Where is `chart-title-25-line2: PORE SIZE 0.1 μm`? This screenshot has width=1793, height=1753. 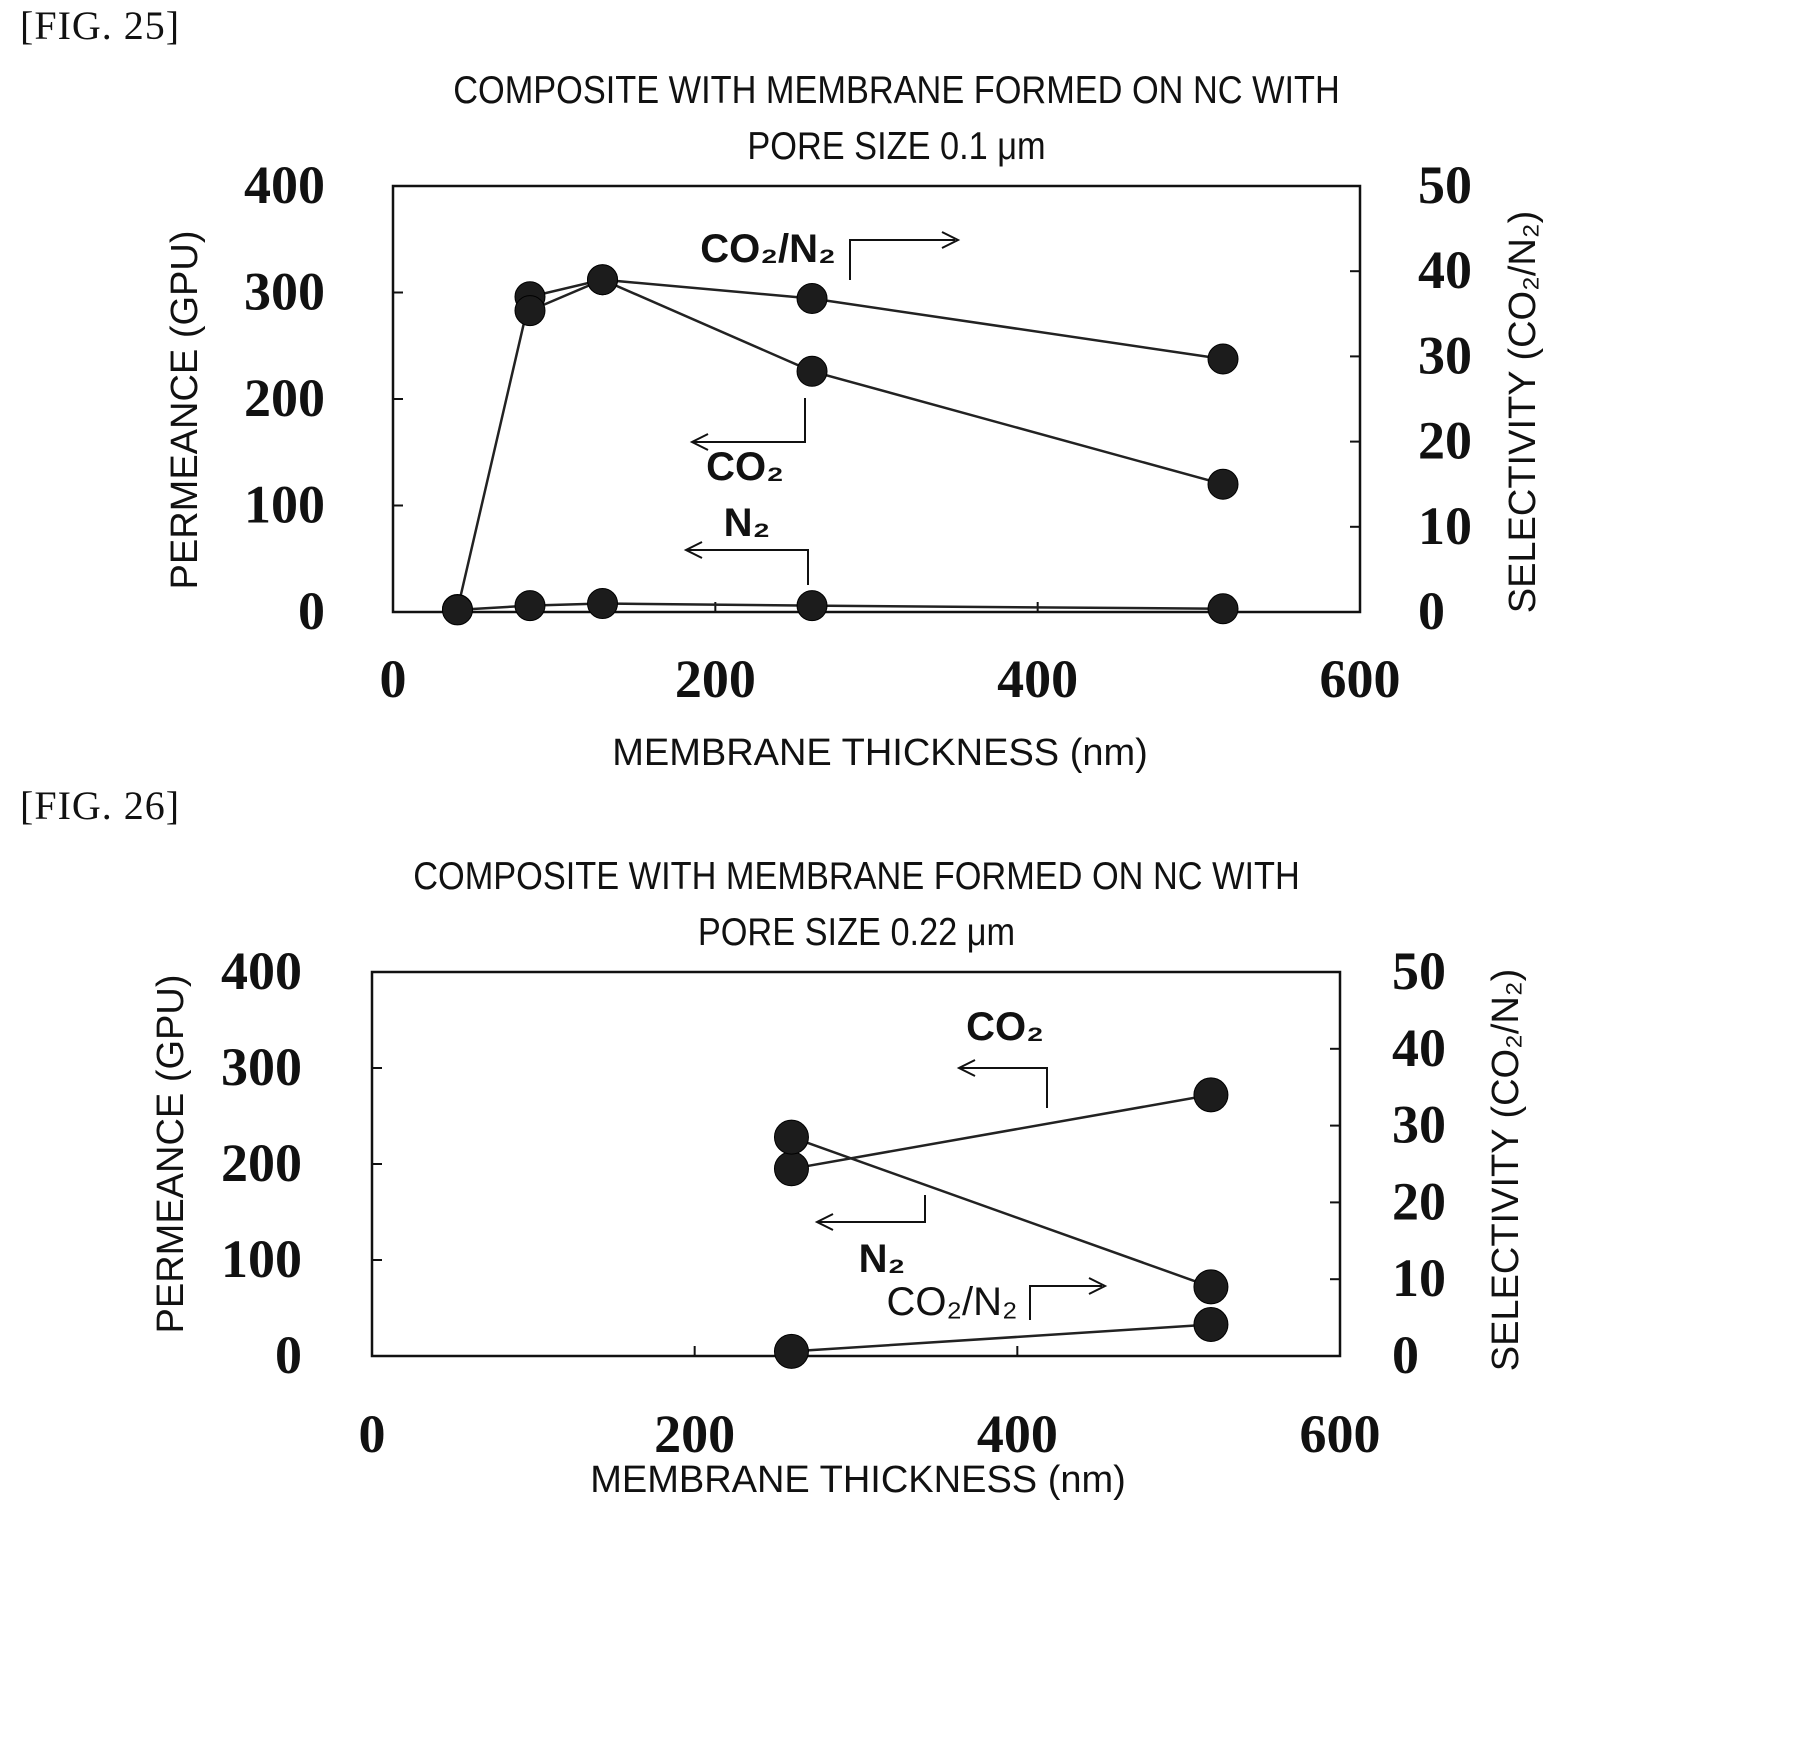 chart-title-25-line2: PORE SIZE 0.1 μm is located at coordinates (896, 146).